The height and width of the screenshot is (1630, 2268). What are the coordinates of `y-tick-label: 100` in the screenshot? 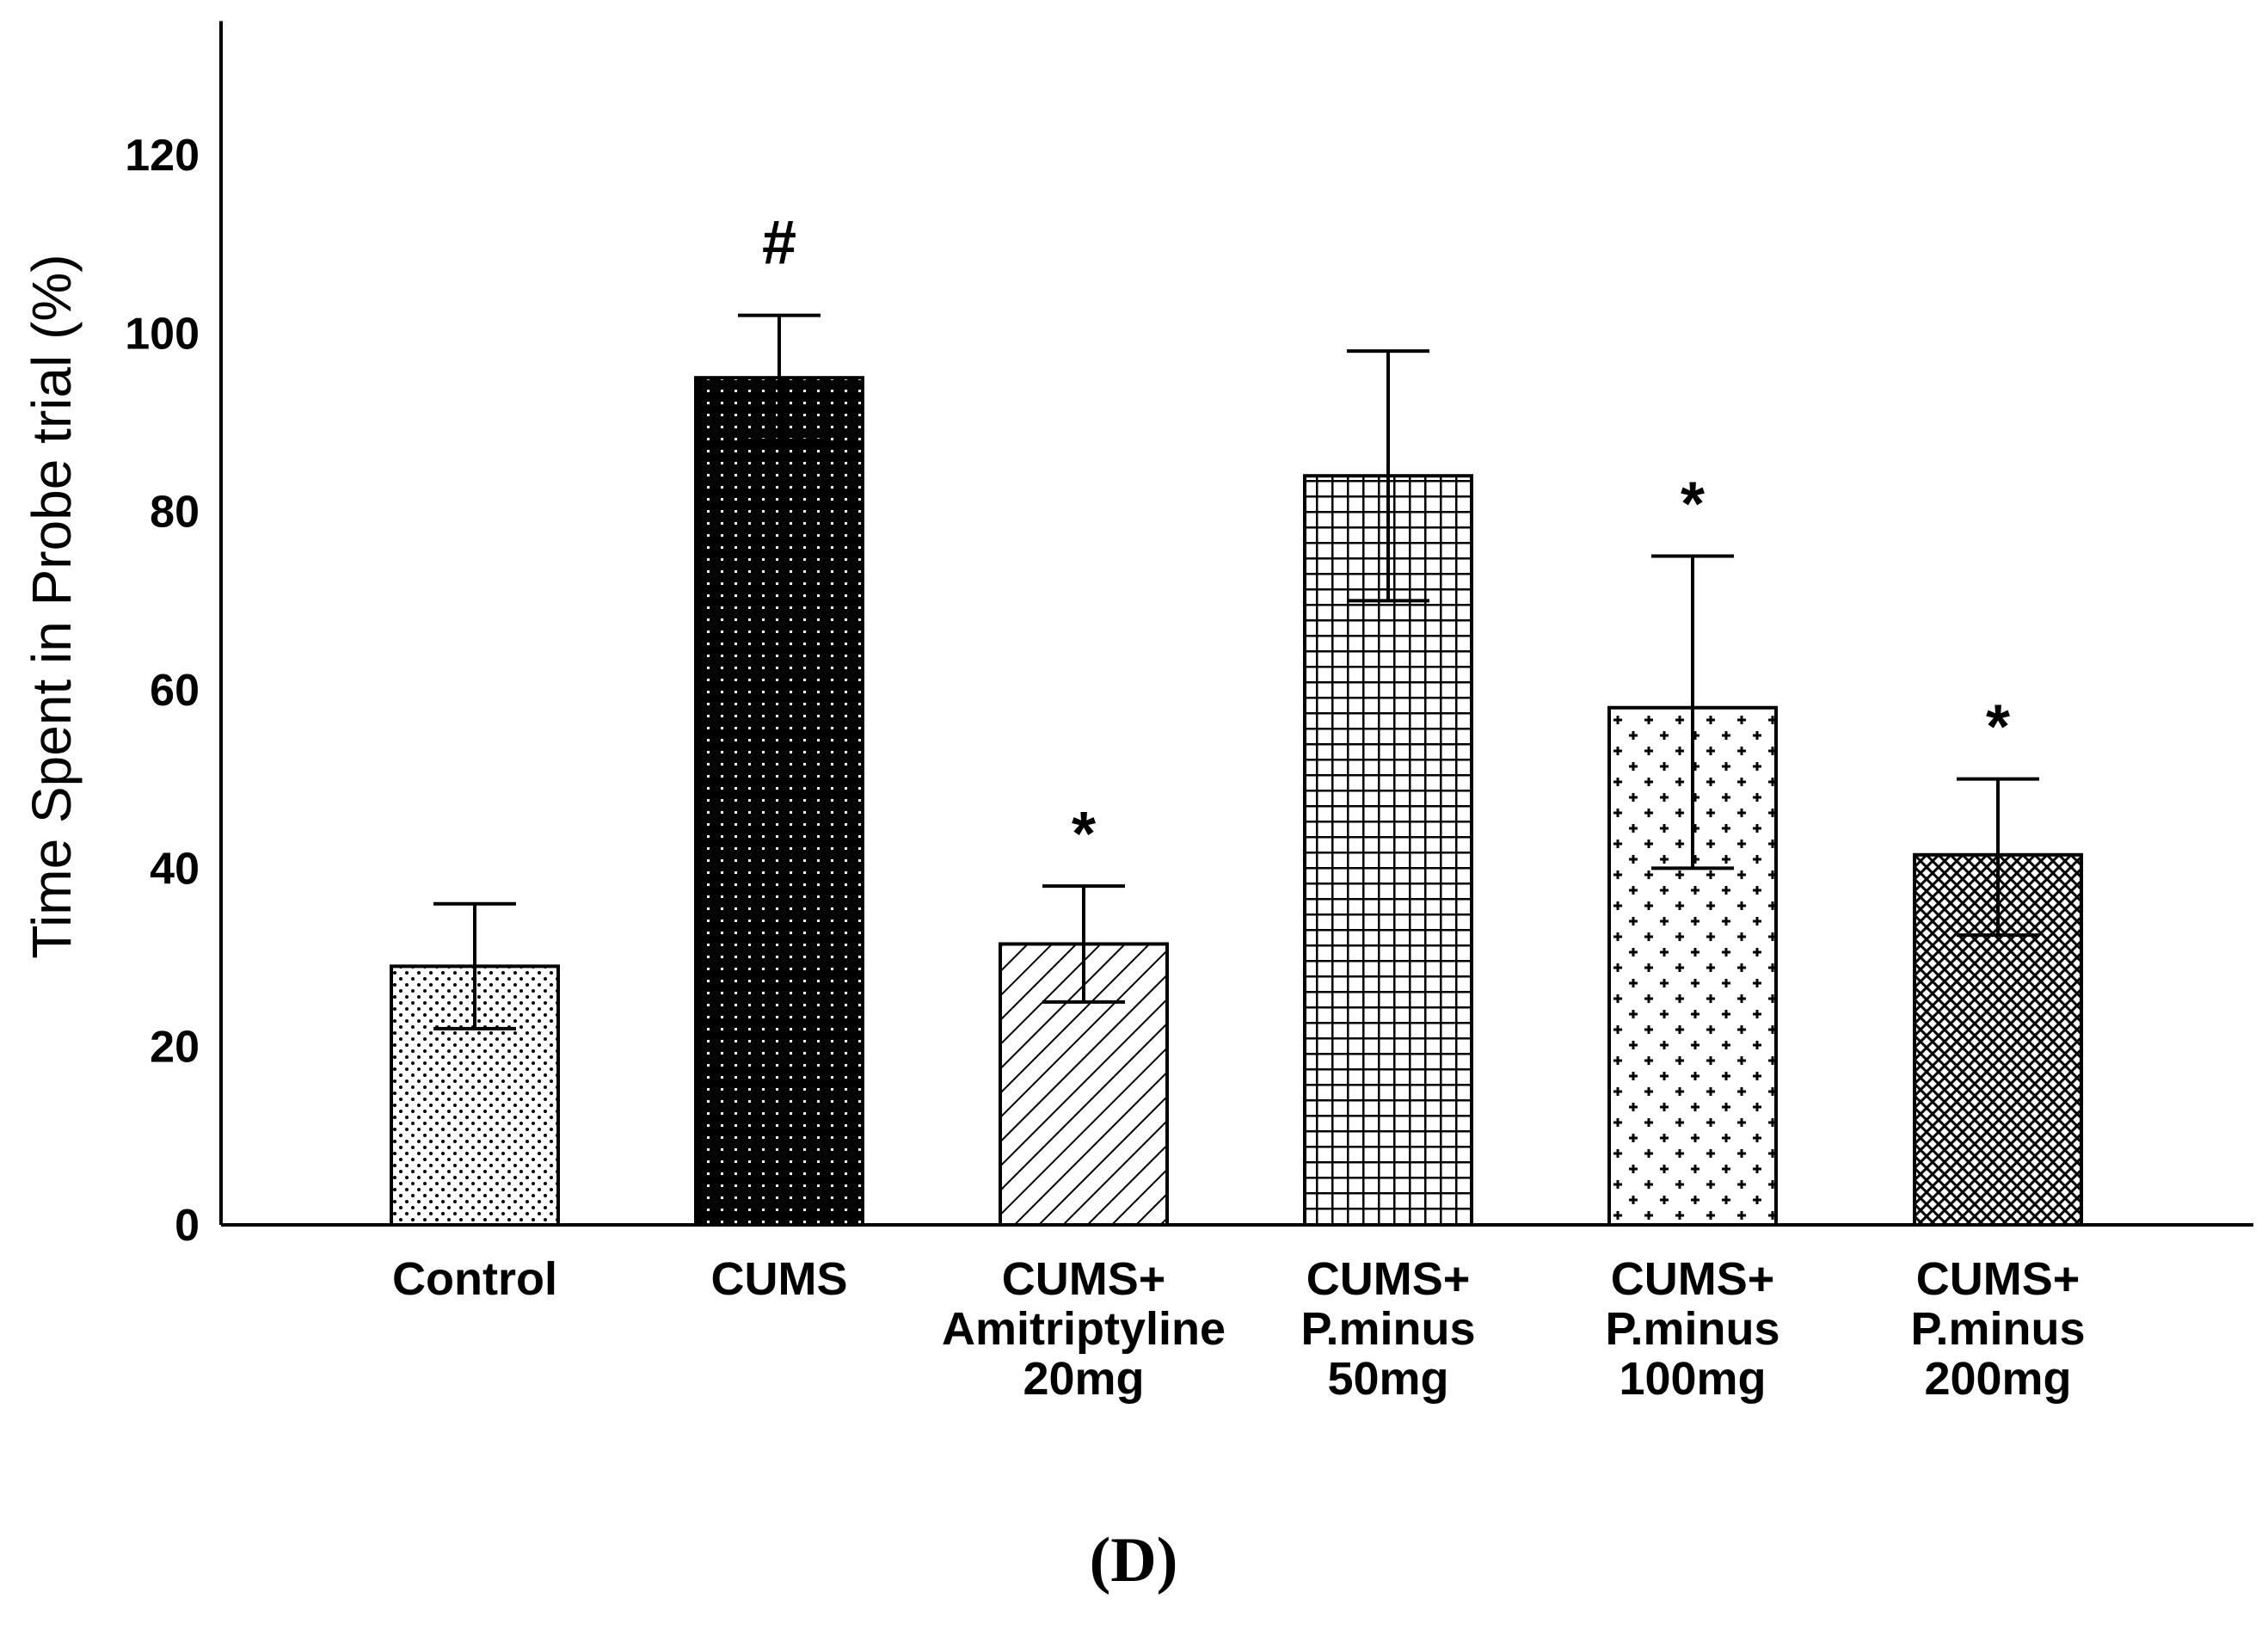 It's located at (163, 334).